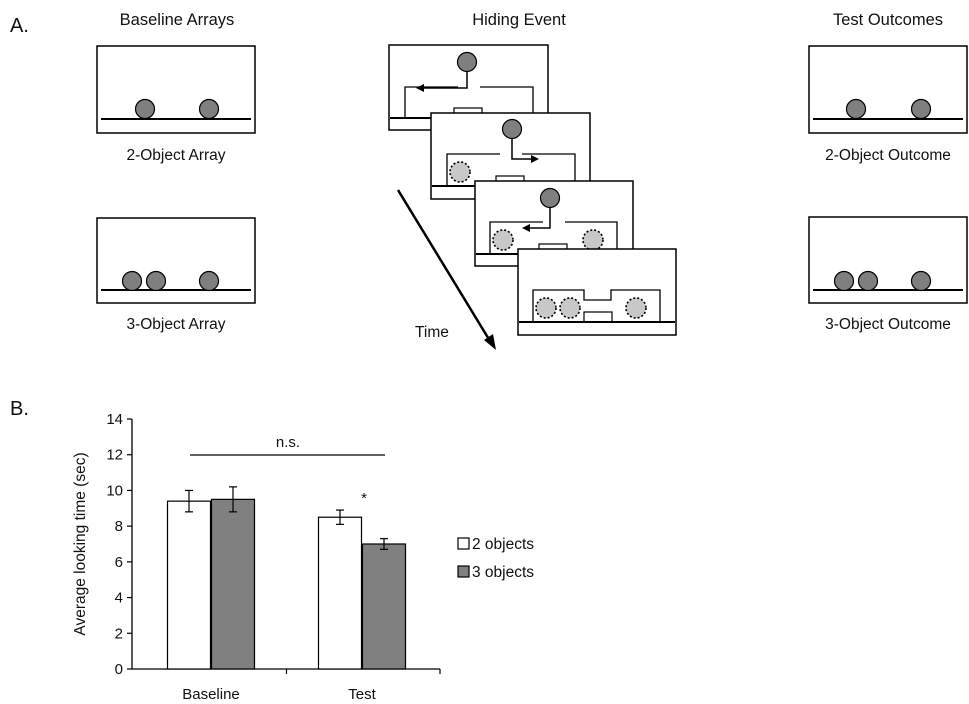 This screenshot has height=704, width=969. I want to click on y-tick-label: 6, so click(119, 562).